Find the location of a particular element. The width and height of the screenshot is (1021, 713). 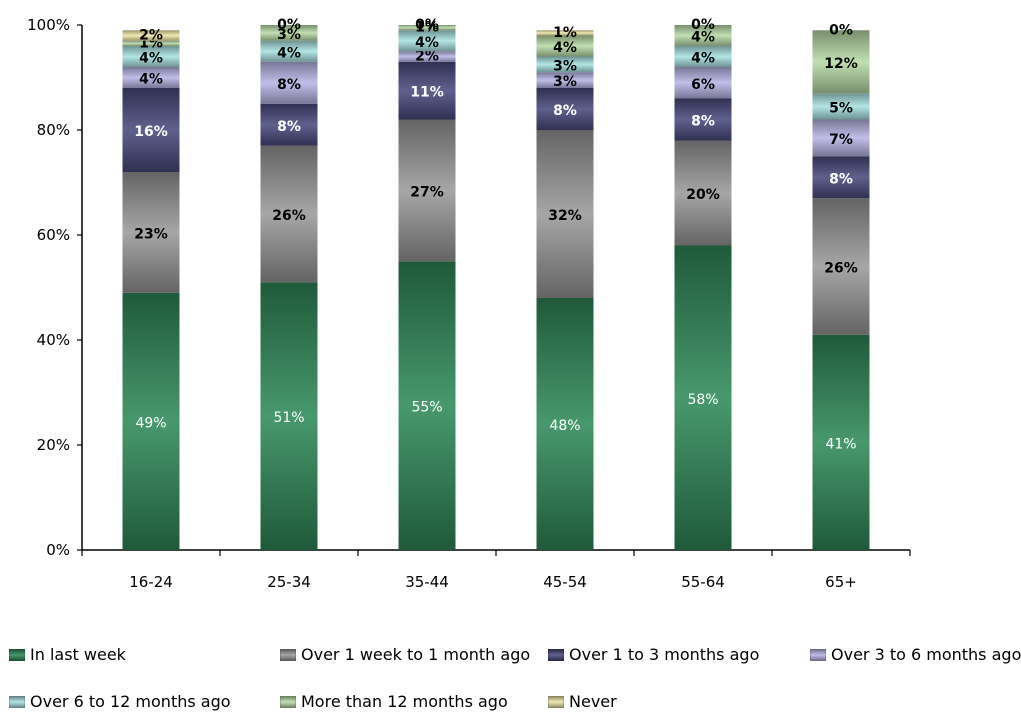

legend-label: Over 3 to 6 months ago is located at coordinates (926, 654).